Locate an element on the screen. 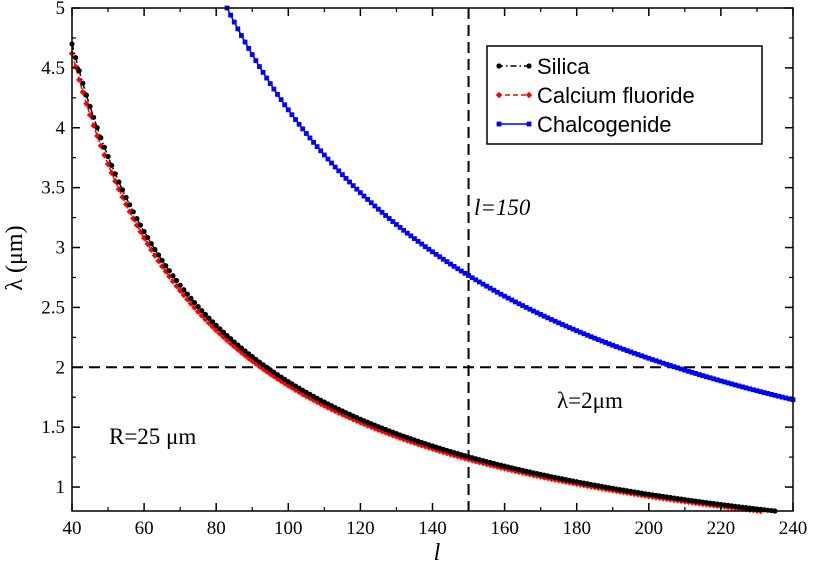 The height and width of the screenshot is (567, 814). x-tick-label: 140 is located at coordinates (432, 528).